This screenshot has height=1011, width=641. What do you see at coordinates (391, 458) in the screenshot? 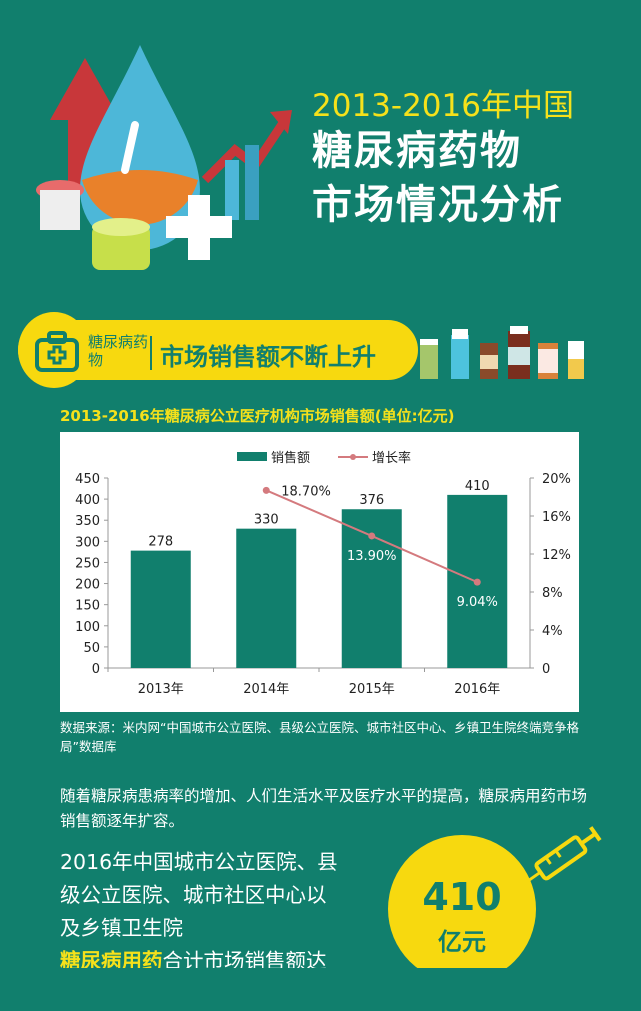
I see `legend-line-label: 增长率` at bounding box center [391, 458].